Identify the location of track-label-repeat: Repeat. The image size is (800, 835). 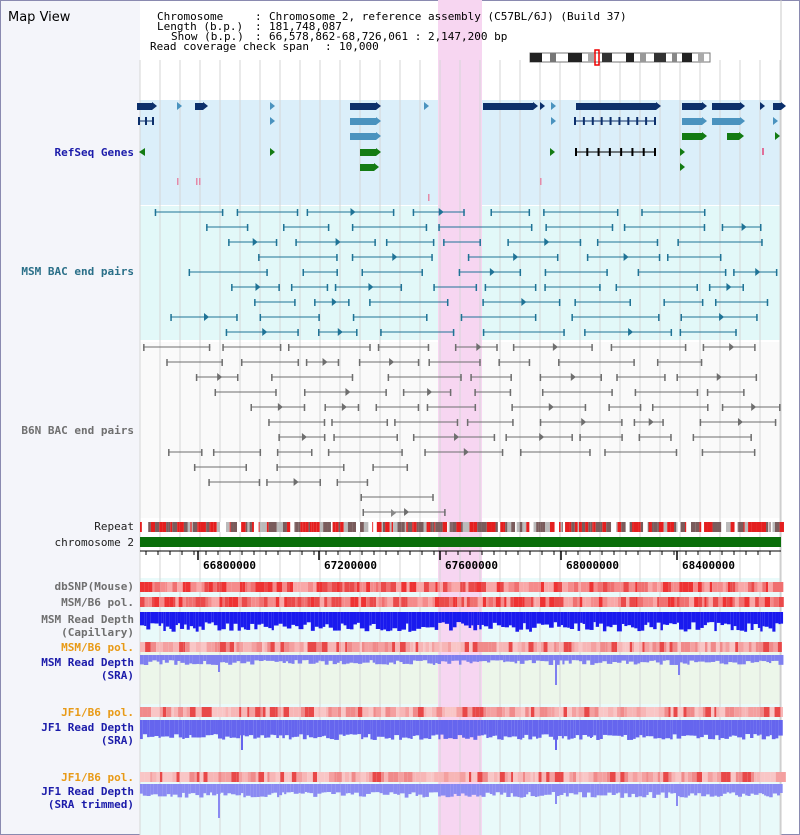
(114, 526).